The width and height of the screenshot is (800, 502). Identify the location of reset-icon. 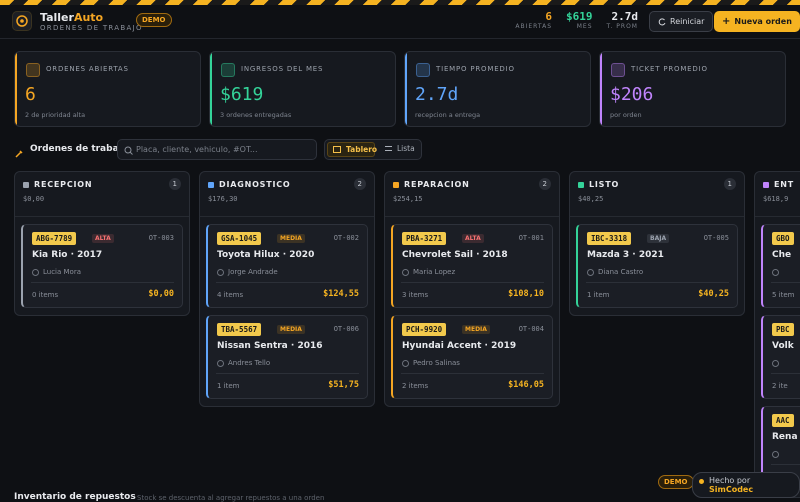
(662, 21).